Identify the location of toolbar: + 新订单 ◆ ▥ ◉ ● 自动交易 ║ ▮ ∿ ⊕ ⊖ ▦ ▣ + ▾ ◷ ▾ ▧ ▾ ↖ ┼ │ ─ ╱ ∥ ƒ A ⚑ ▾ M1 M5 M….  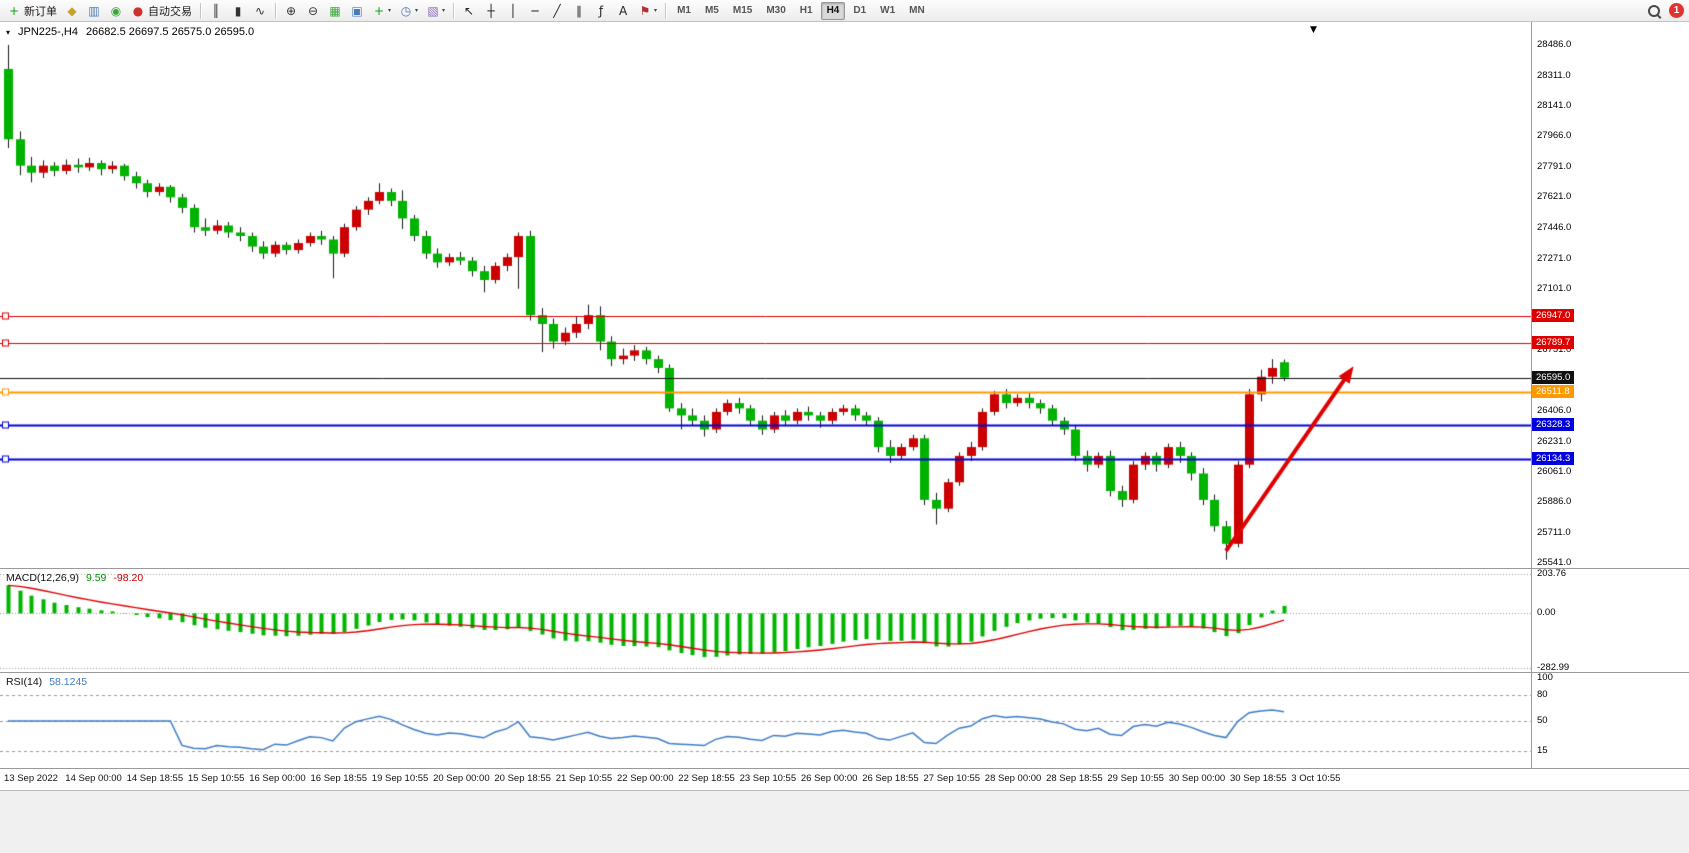
(844, 11).